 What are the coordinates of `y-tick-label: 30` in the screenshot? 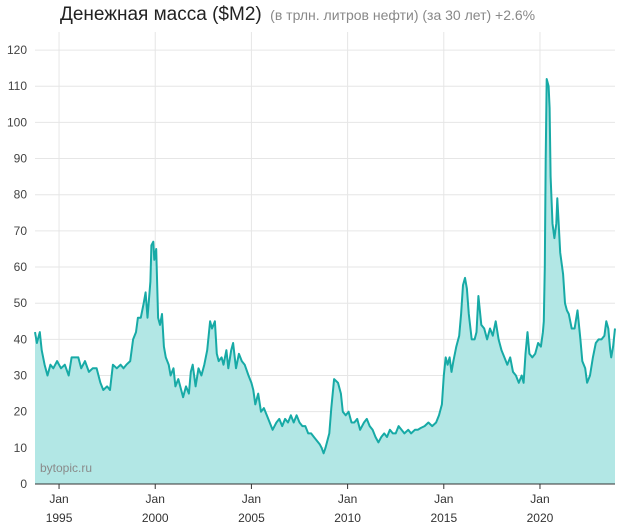 It's located at (21, 376).